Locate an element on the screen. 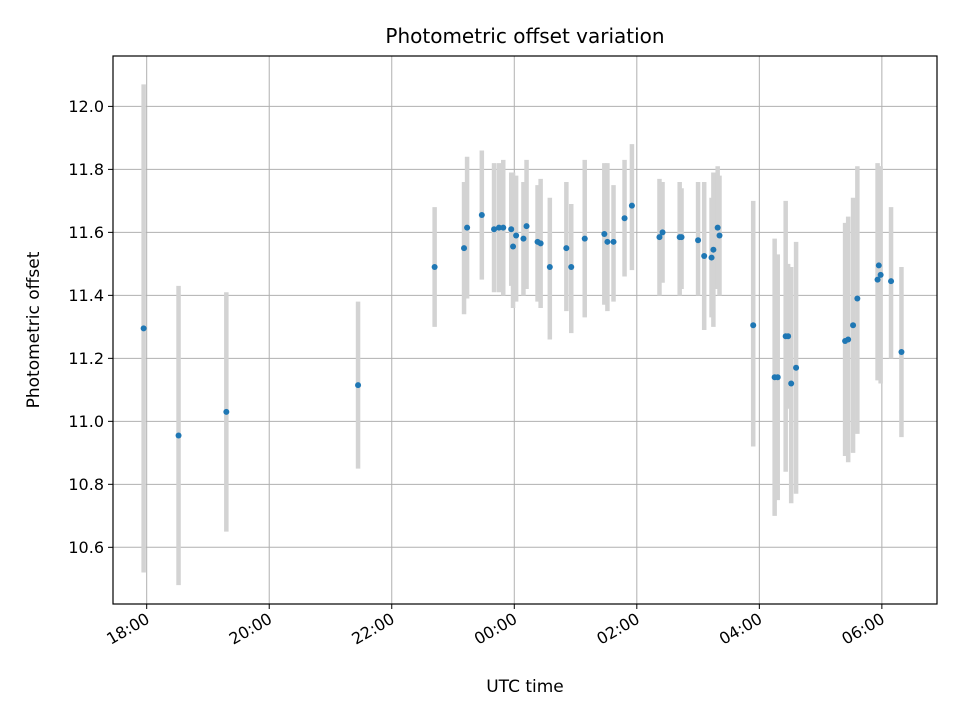 The image size is (960, 720). y-tick-label: 11.0 is located at coordinates (86, 421).